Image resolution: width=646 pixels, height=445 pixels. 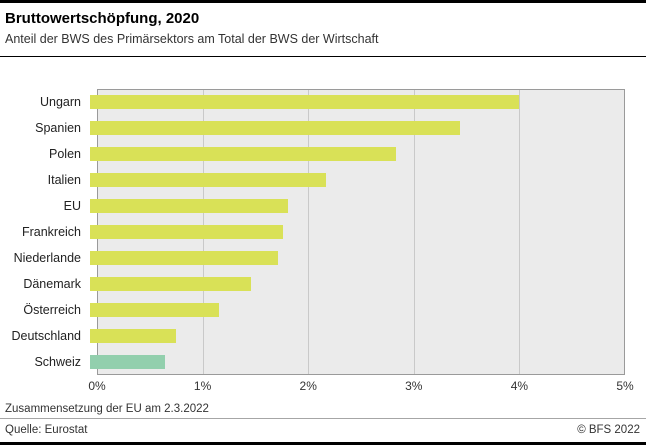 What do you see at coordinates (58, 128) in the screenshot?
I see `category-label: Spanien` at bounding box center [58, 128].